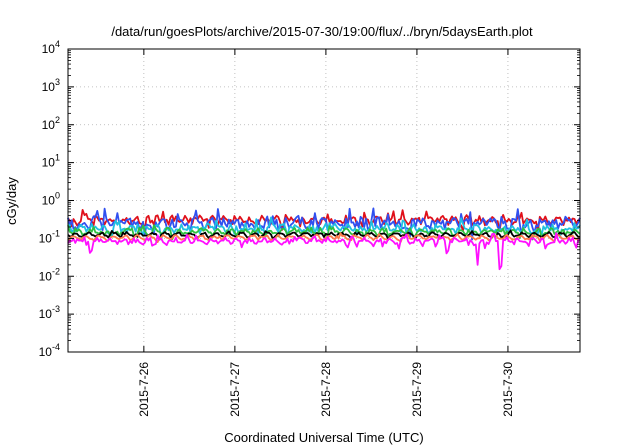 Image resolution: width=640 pixels, height=448 pixels. Describe the element at coordinates (49, 312) in the screenshot. I see `y-tick-label: 10⁻³` at that location.